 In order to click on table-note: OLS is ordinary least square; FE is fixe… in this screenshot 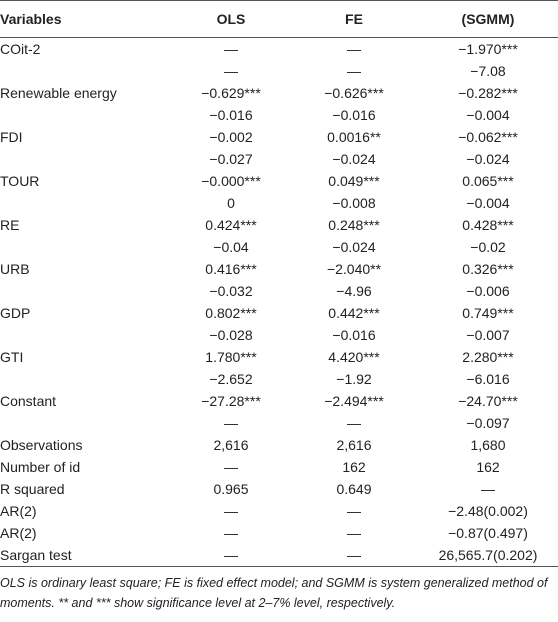, I will do `click(274, 593)`.